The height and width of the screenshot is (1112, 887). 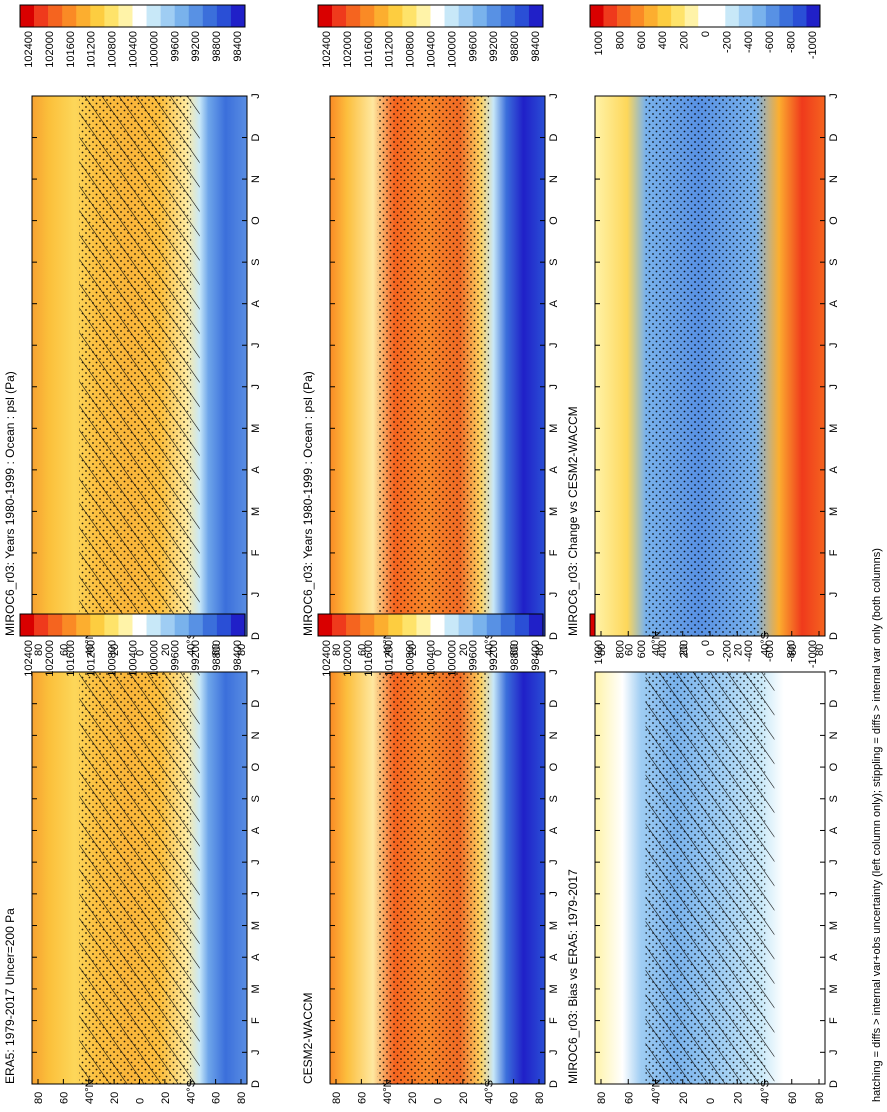 I want to click on colorbar-label: -1000, so click(x=813, y=45).